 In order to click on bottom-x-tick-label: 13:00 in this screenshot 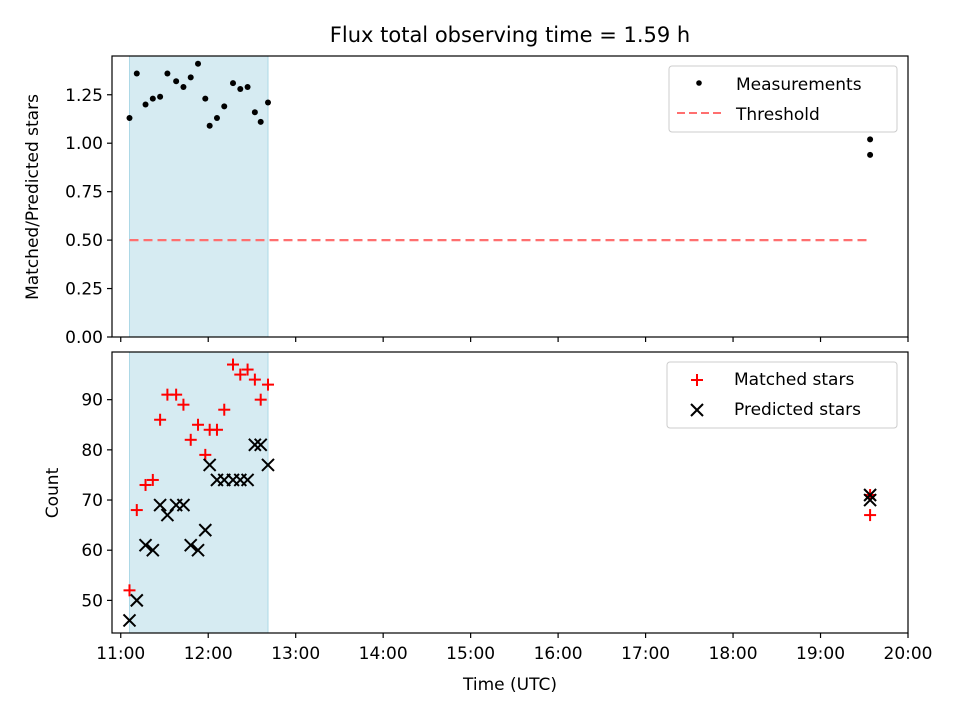, I will do `click(295, 654)`.